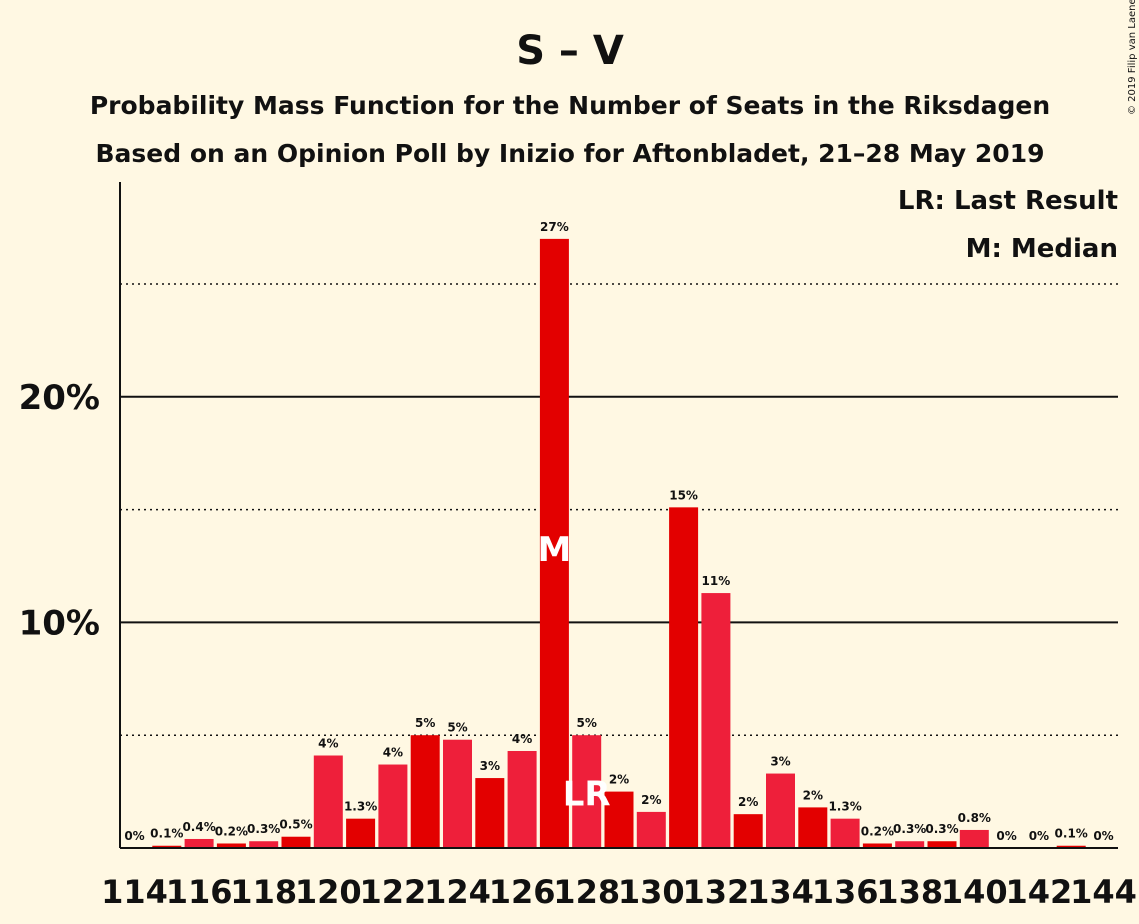  Describe the element at coordinates (716, 581) in the screenshot. I see `data-label: 11%` at that location.